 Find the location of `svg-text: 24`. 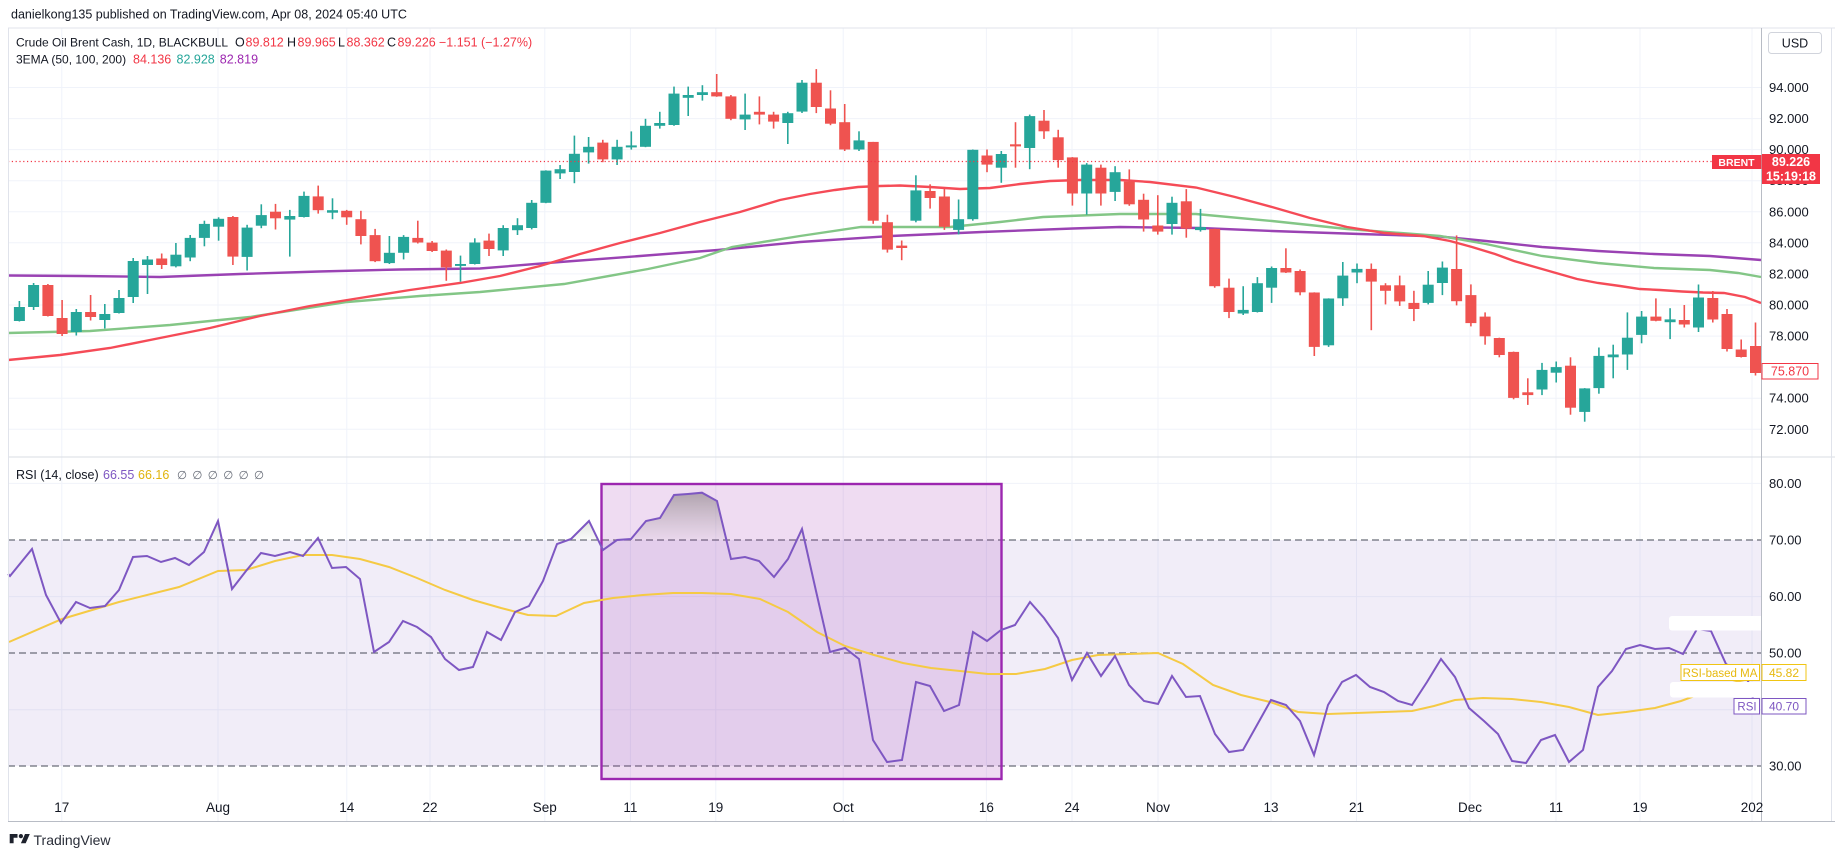

svg-text: 24 is located at coordinates (1072, 807).